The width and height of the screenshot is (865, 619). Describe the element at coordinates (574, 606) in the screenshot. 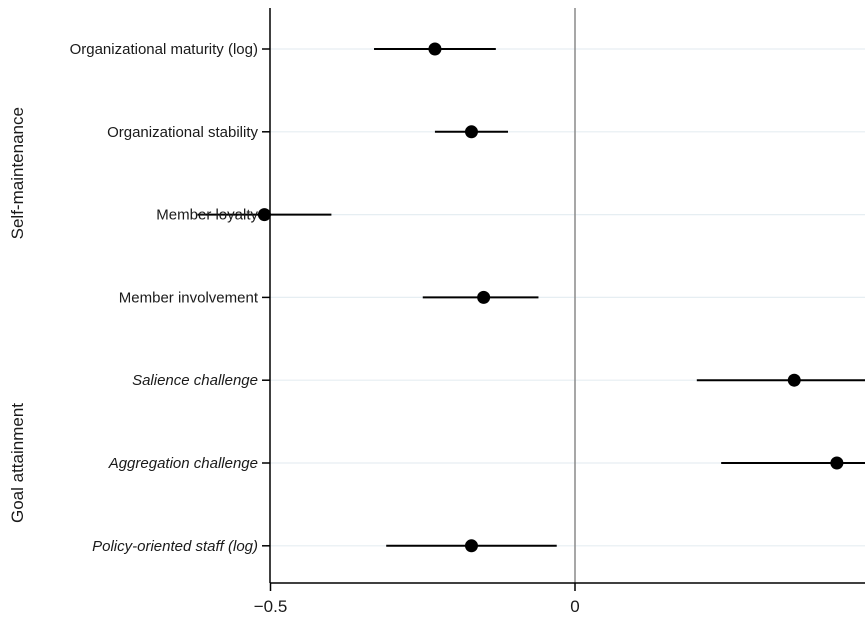

I see `x-tick-label: 0` at that location.